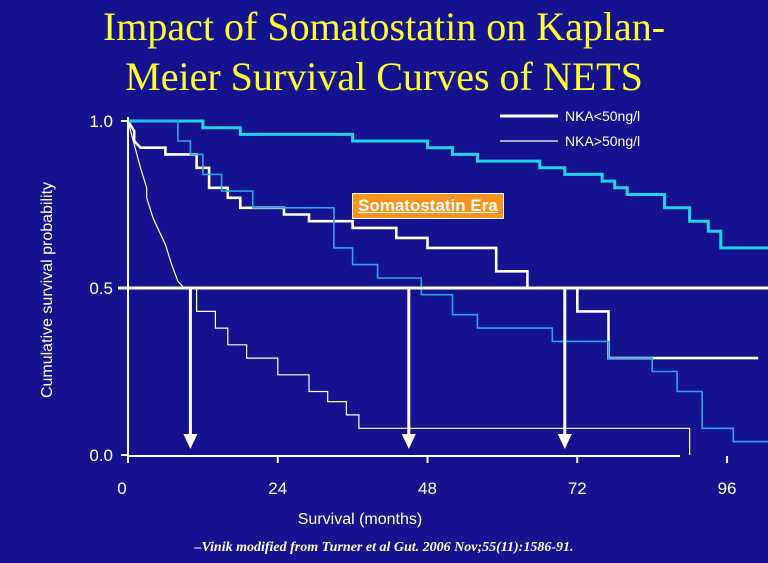 This screenshot has width=768, height=563. Describe the element at coordinates (121, 488) in the screenshot. I see `x-tick-label: 0` at that location.